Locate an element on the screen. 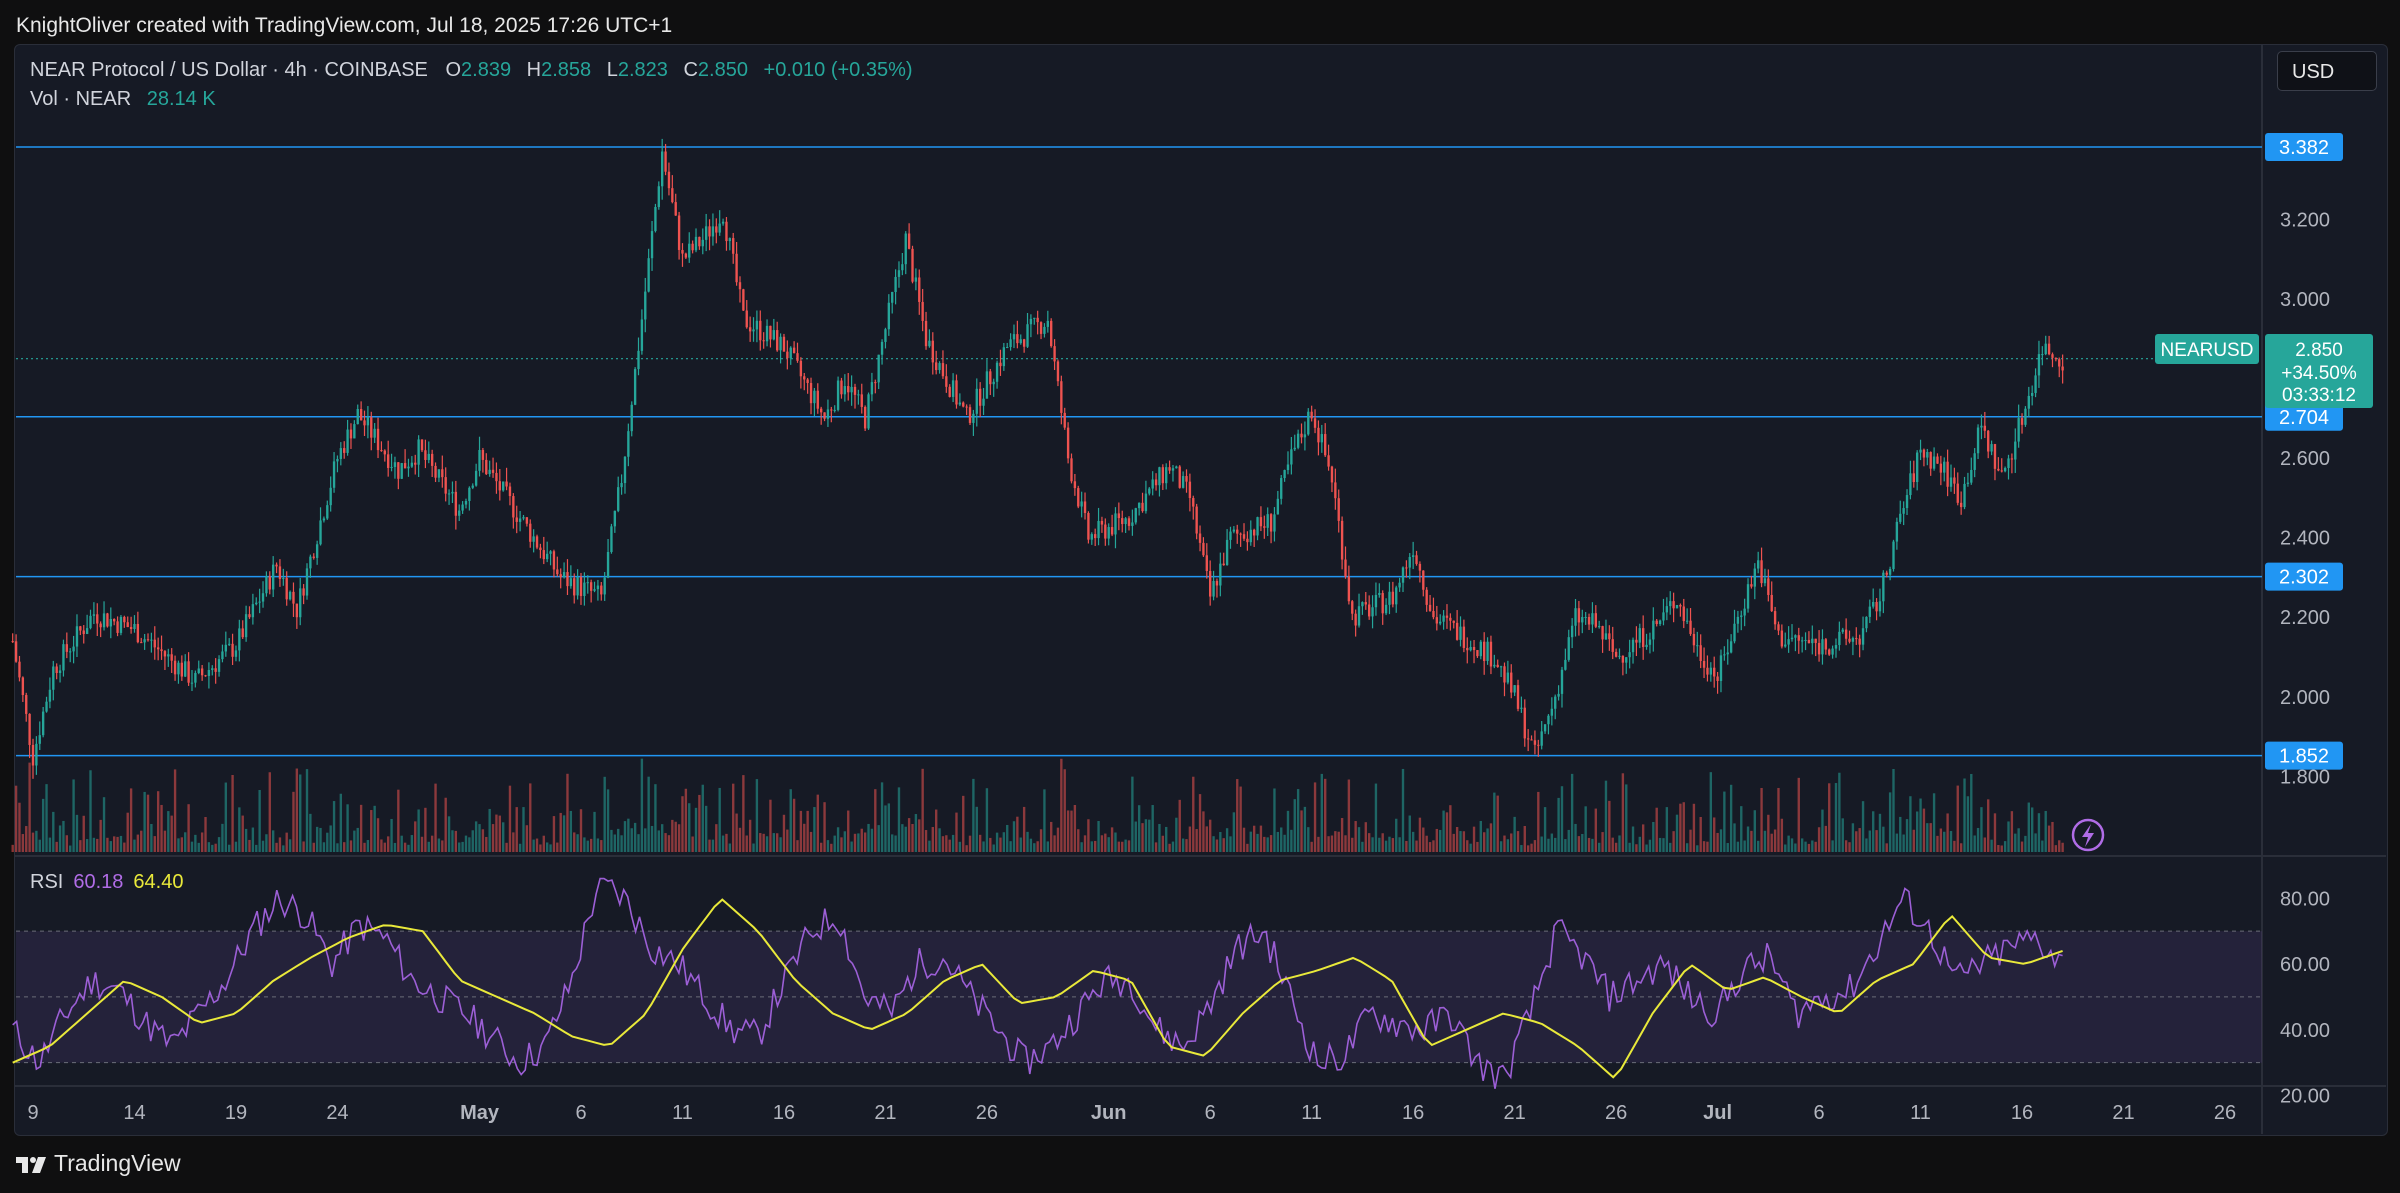  rsi-legend: RSI 60.18 64.40 is located at coordinates (106, 882).